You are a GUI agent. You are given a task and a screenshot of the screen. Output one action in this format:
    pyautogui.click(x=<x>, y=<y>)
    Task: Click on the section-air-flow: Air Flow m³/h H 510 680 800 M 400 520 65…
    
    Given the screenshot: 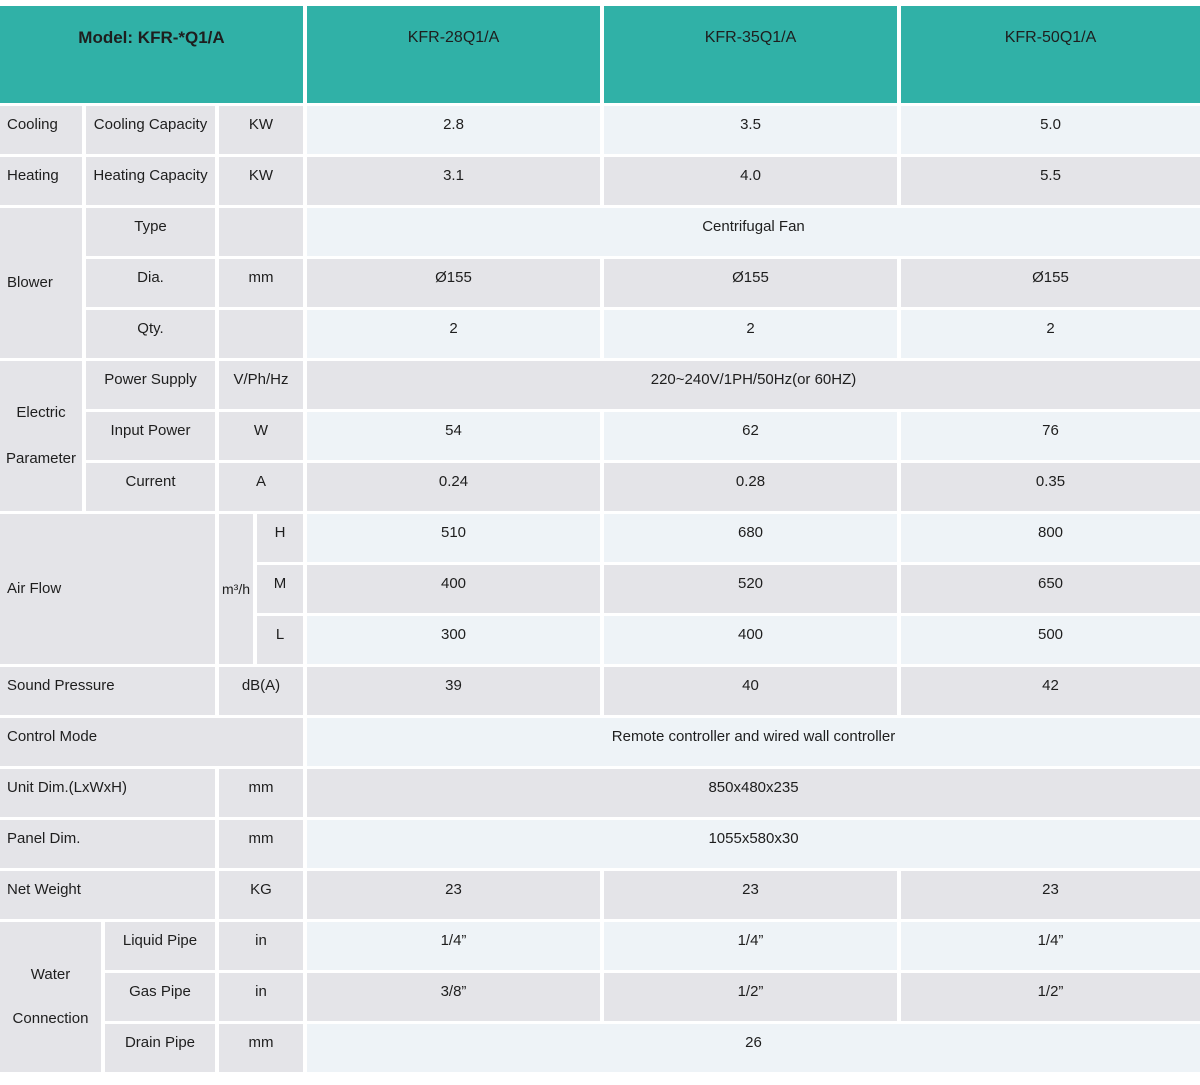 What is the action you would take?
    pyautogui.click(x=600, y=589)
    